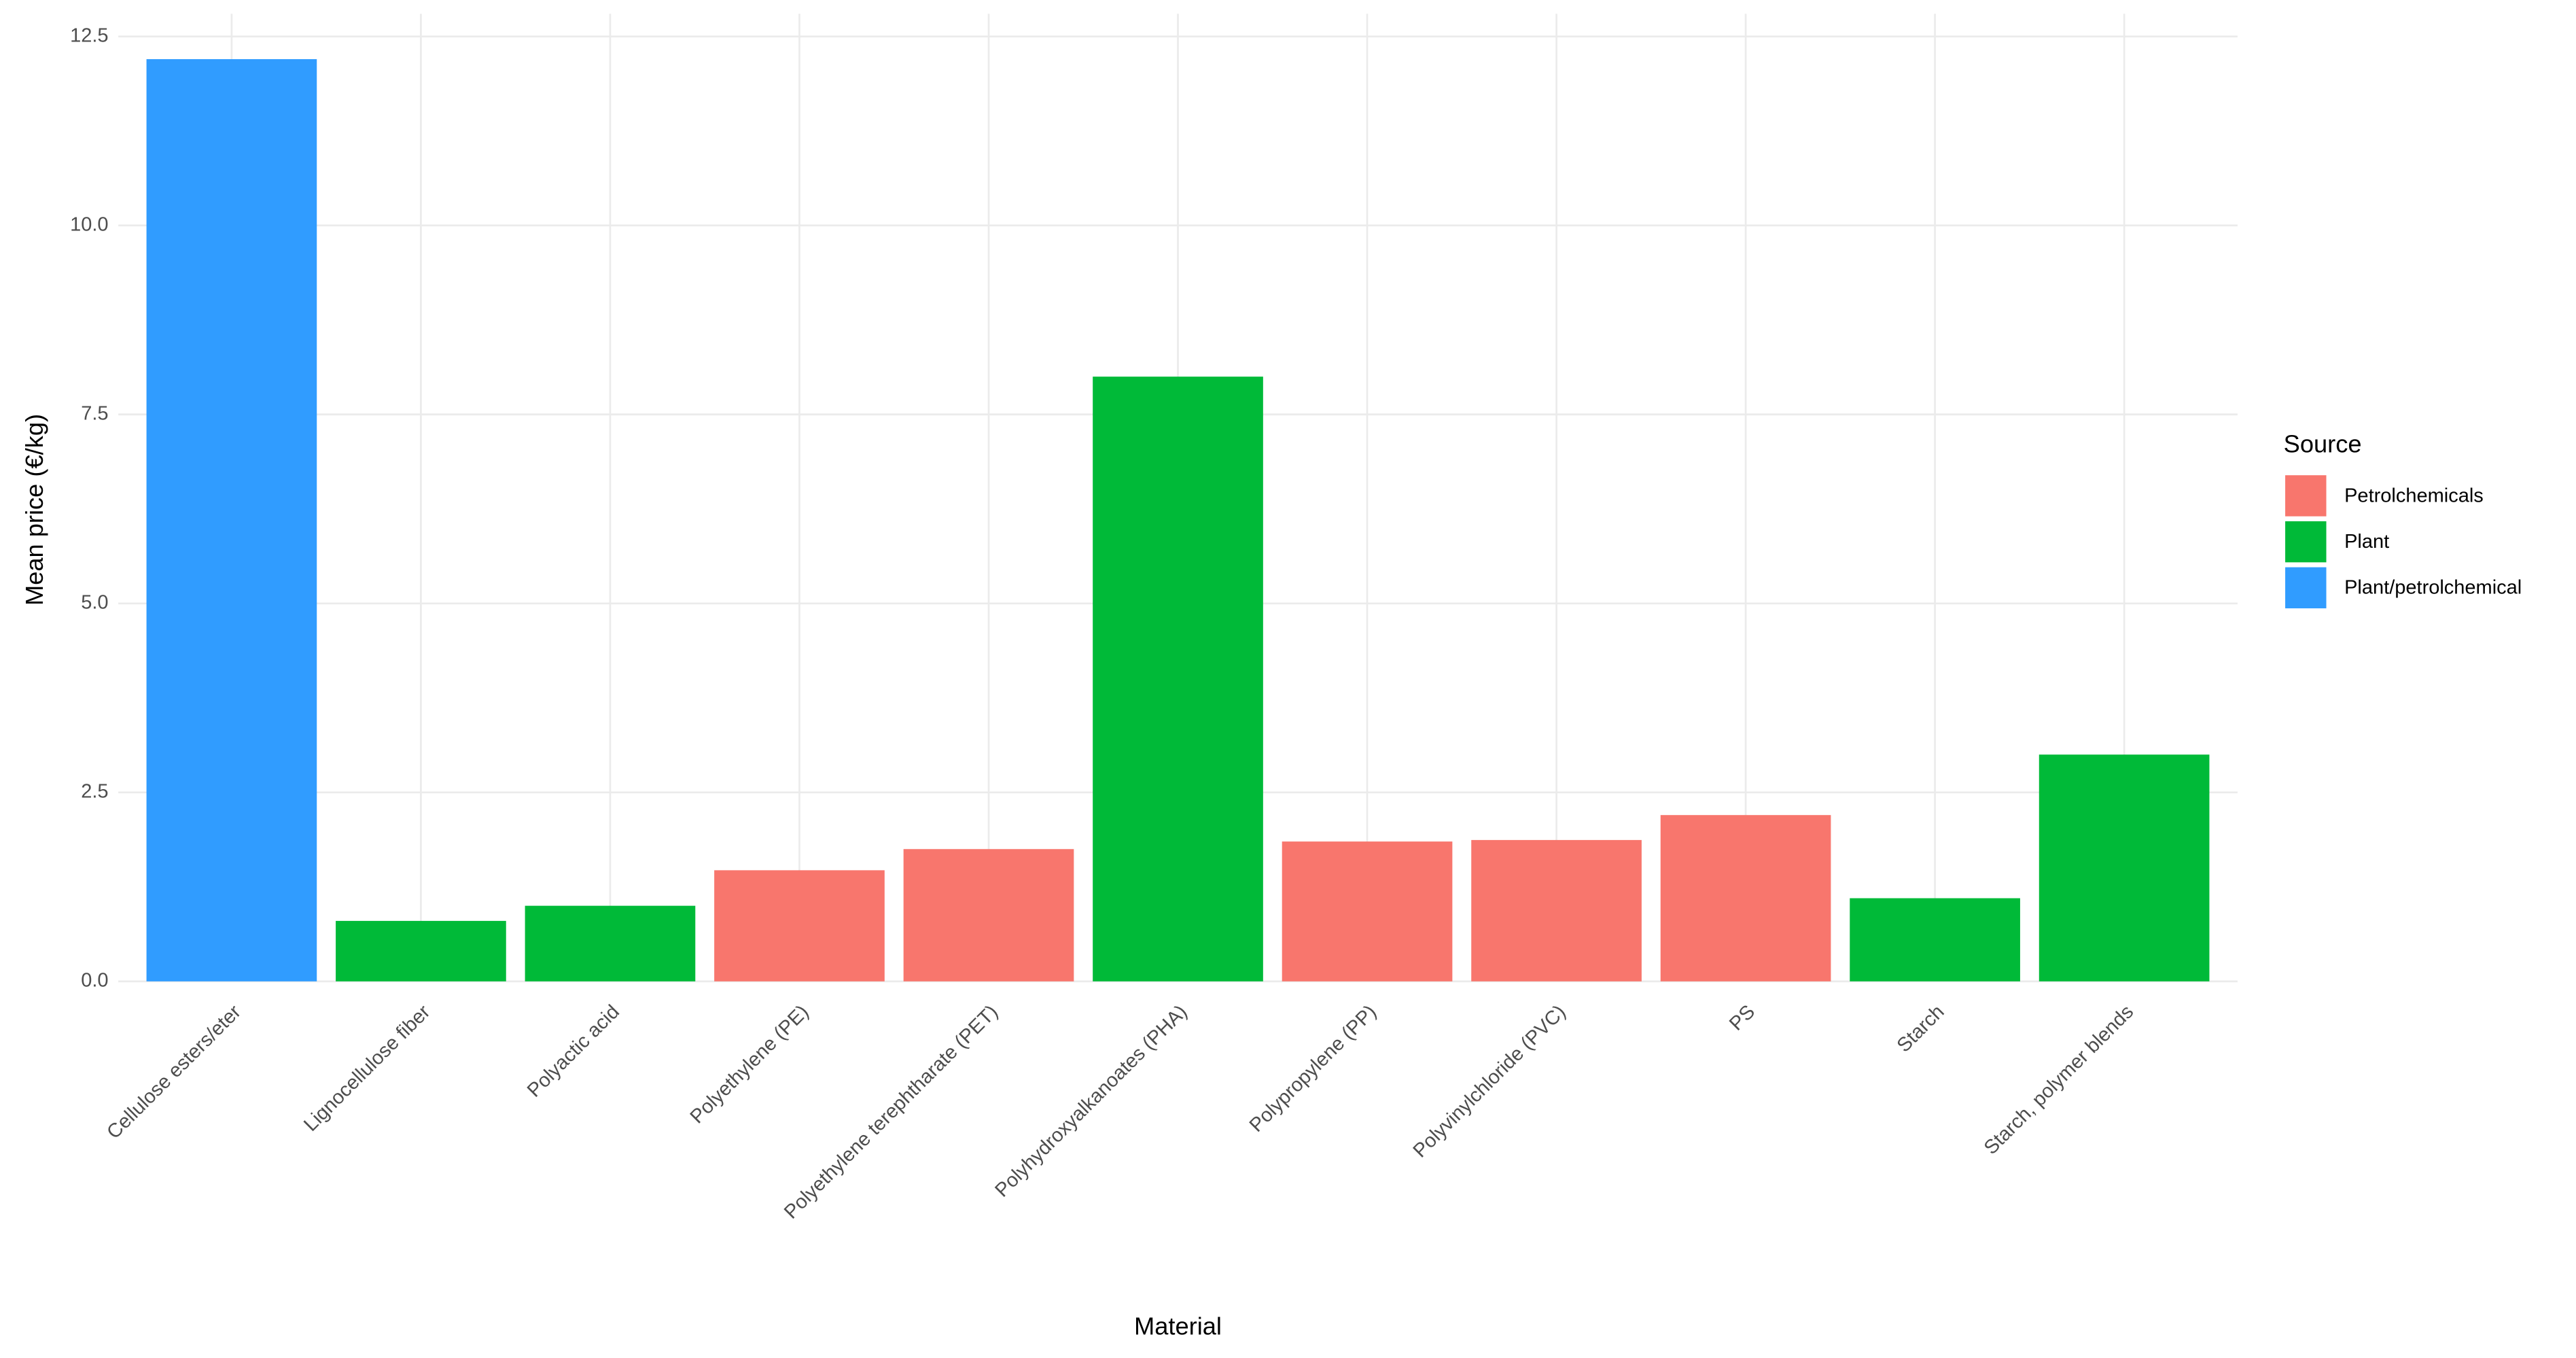 The width and height of the screenshot is (2576, 1358). What do you see at coordinates (2059, 1080) in the screenshot?
I see `x-tick-label: Starch, polymer blends` at bounding box center [2059, 1080].